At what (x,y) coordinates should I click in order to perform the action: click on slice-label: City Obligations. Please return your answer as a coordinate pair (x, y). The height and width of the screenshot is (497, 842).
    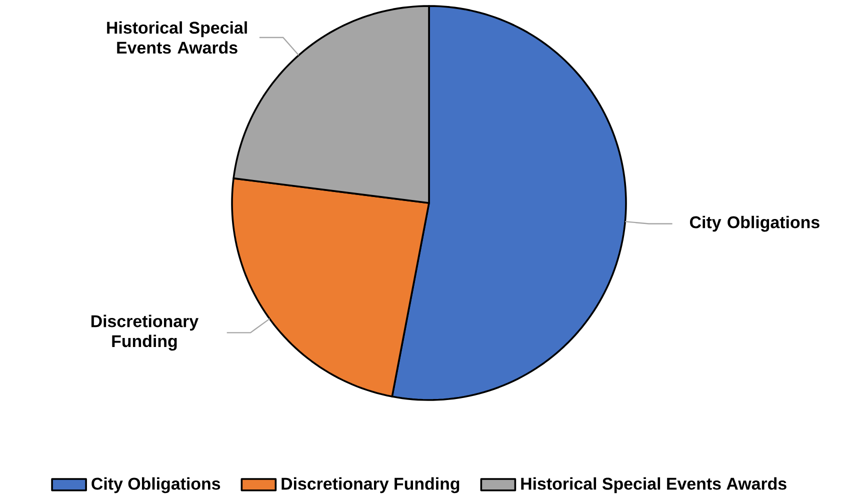
    Looking at the image, I should click on (755, 224).